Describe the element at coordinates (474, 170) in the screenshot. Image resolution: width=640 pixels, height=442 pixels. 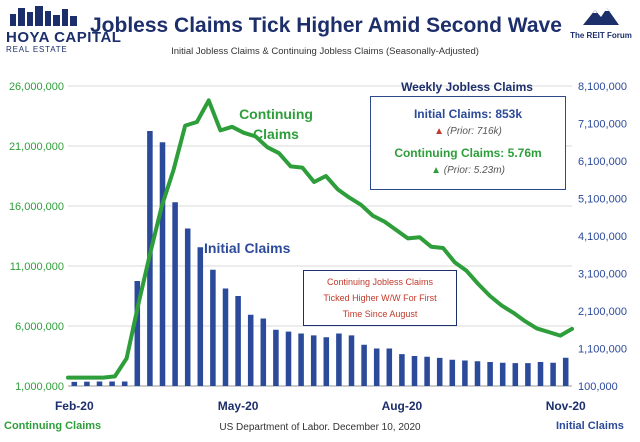
I see `legend-continuing-prior: (Prior: 5.23m)` at that location.